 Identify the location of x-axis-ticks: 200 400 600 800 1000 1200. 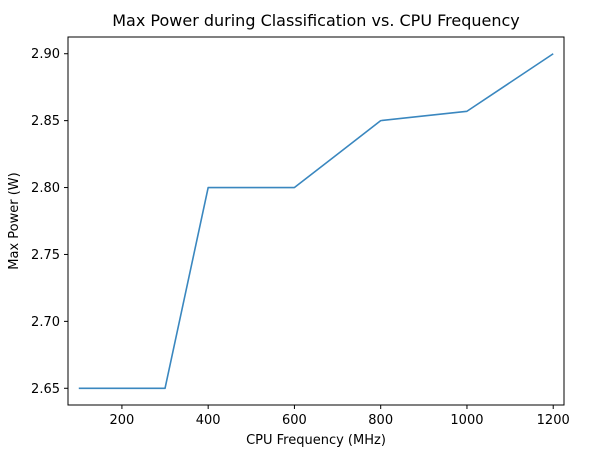
(339, 416).